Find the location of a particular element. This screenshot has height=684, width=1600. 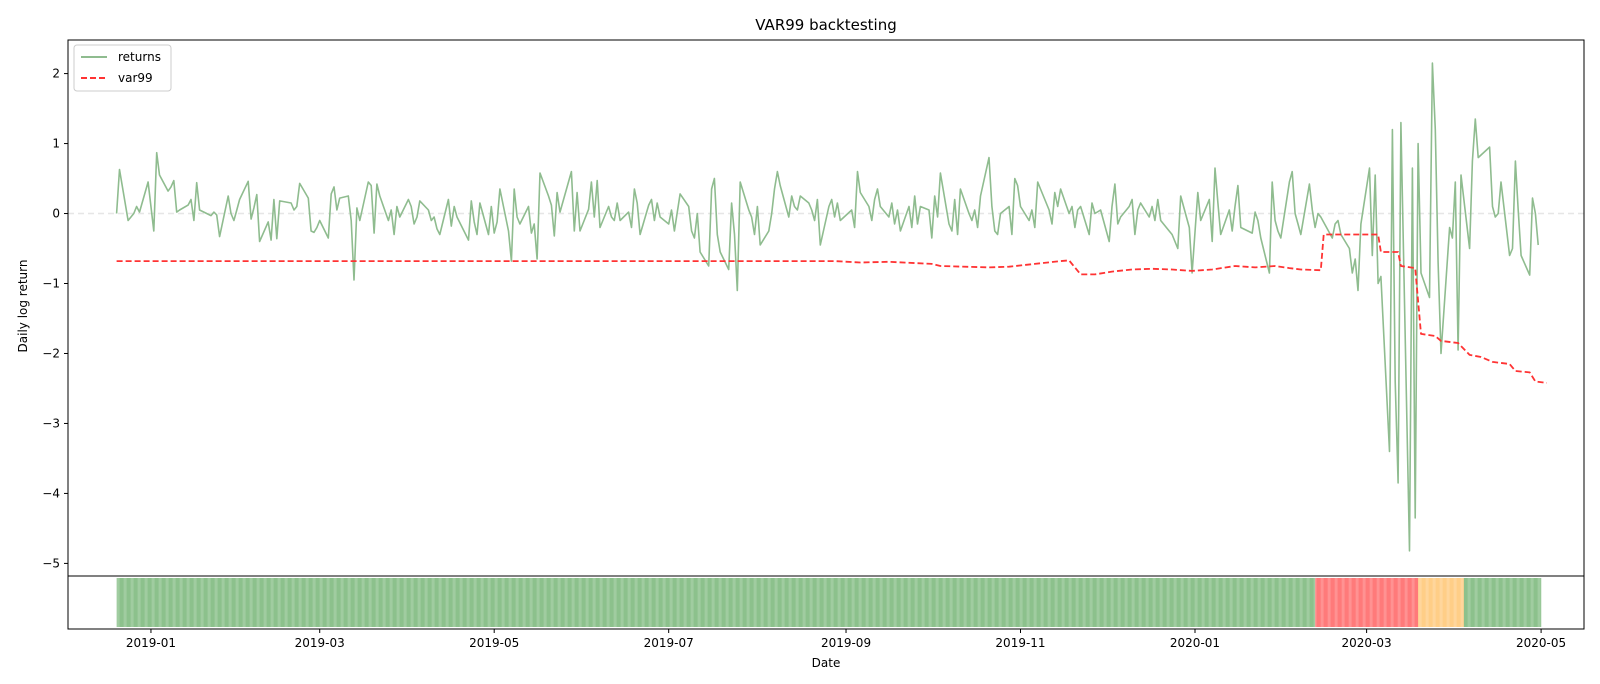

strip-segment-exception is located at coordinates (1367, 602).